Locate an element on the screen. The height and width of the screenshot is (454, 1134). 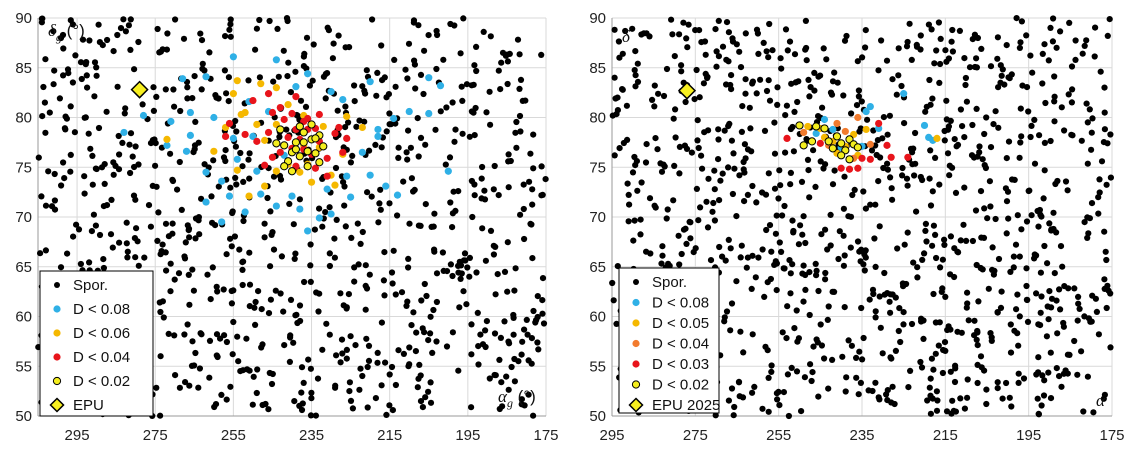
y-tick-label: 85 is located at coordinates (23, 68).